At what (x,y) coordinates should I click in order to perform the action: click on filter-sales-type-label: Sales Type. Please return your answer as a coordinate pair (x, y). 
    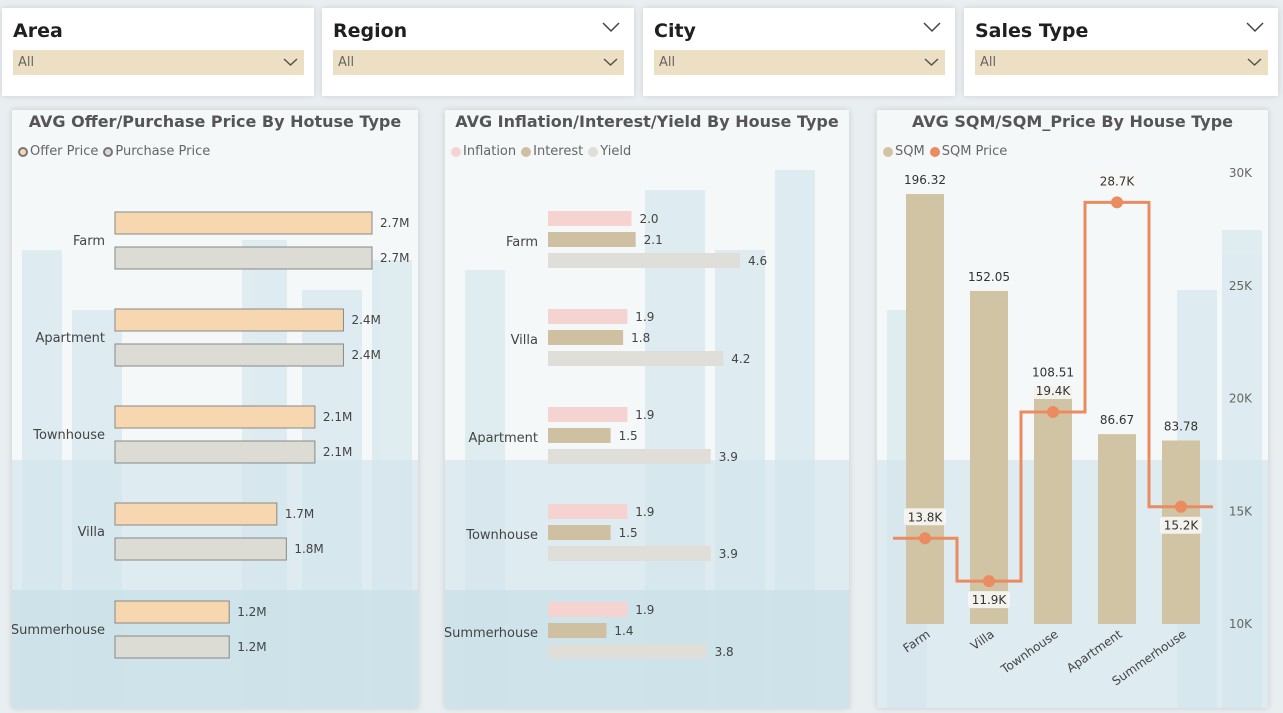
    Looking at the image, I should click on (1032, 31).